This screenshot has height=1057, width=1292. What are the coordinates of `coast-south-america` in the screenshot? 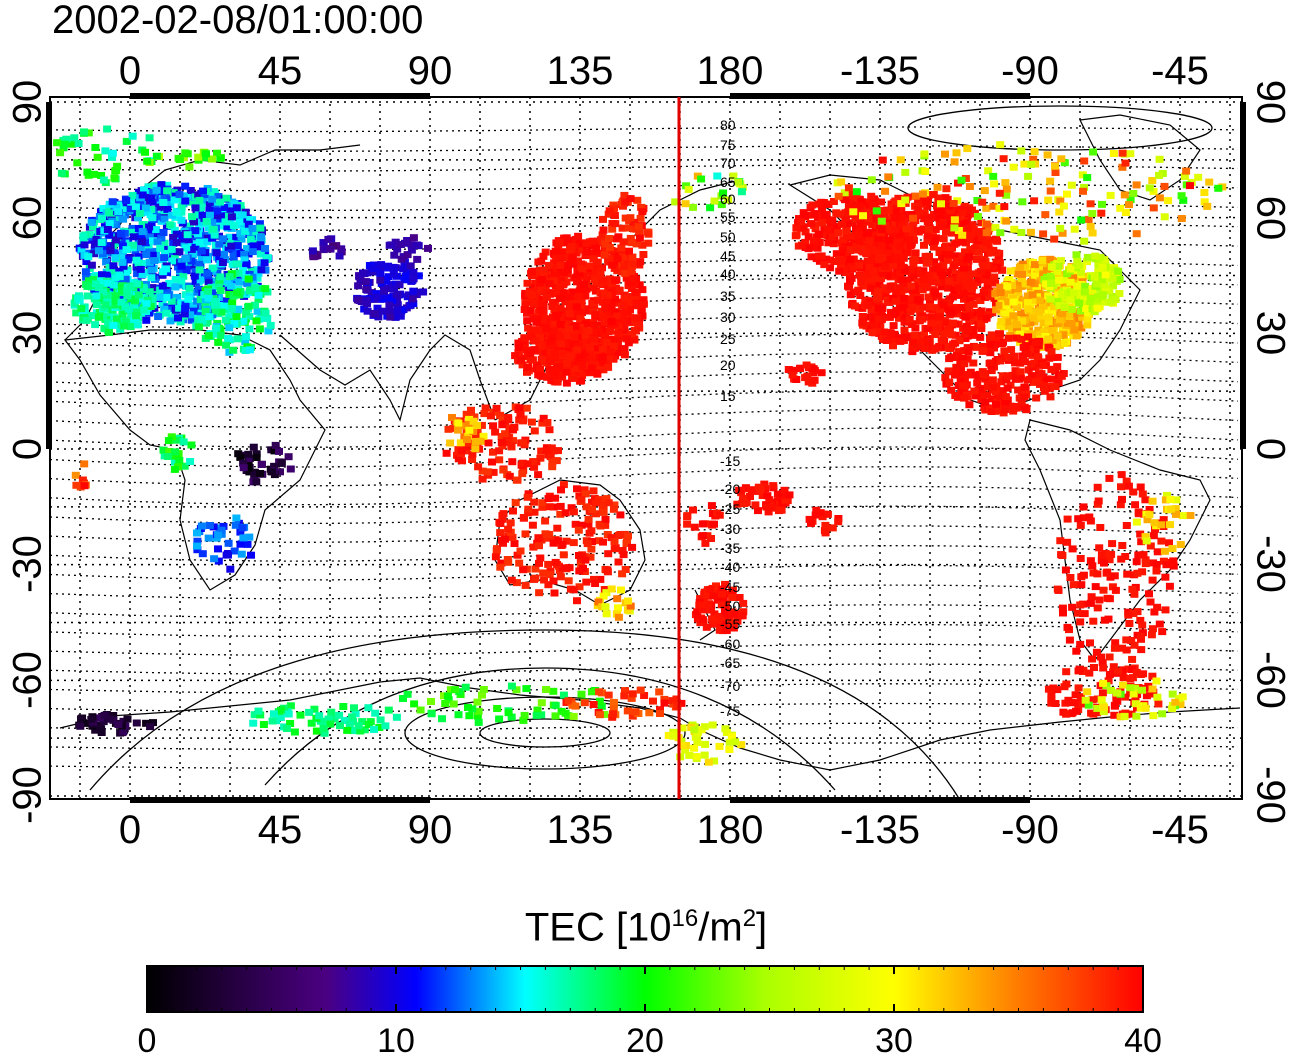 It's located at (1117, 540).